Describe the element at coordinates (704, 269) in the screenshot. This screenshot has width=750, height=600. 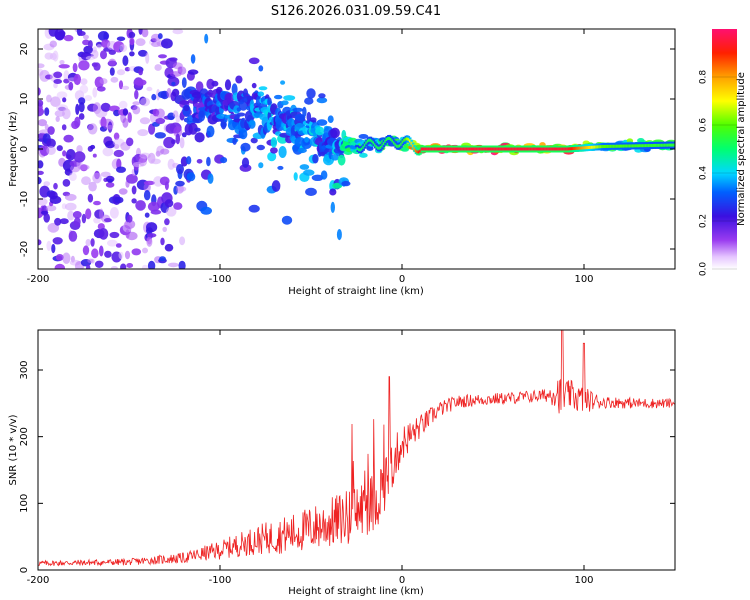
I see `colorbar-tick-label: 0.0` at that location.